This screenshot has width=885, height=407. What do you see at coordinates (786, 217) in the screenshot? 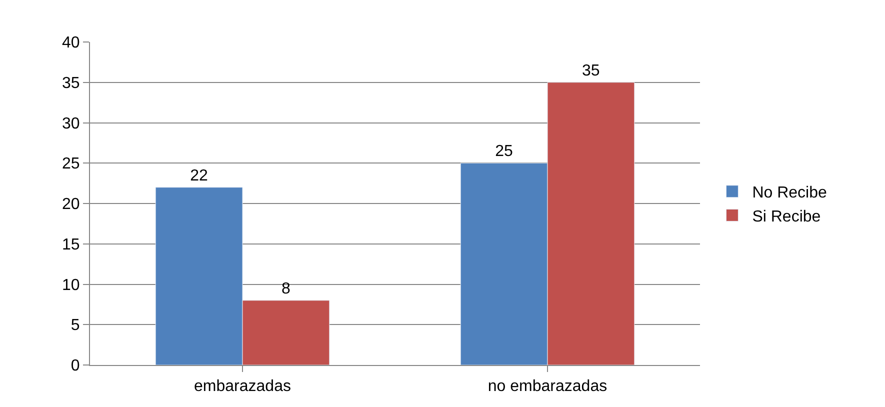
I see `legend-label: Si Recibe` at bounding box center [786, 217].